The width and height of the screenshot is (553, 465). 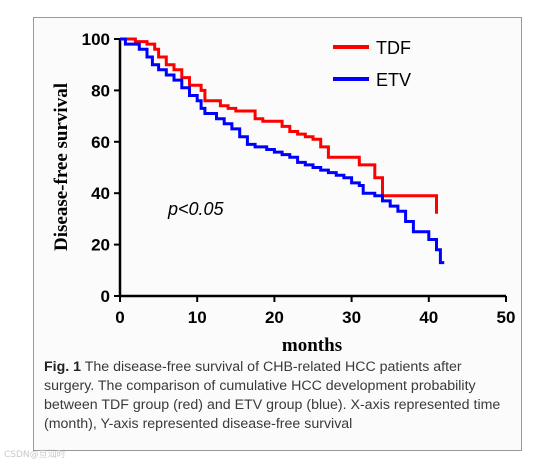 I want to click on y-ticks: 0 20 40 60 80 100, so click(x=101, y=168).